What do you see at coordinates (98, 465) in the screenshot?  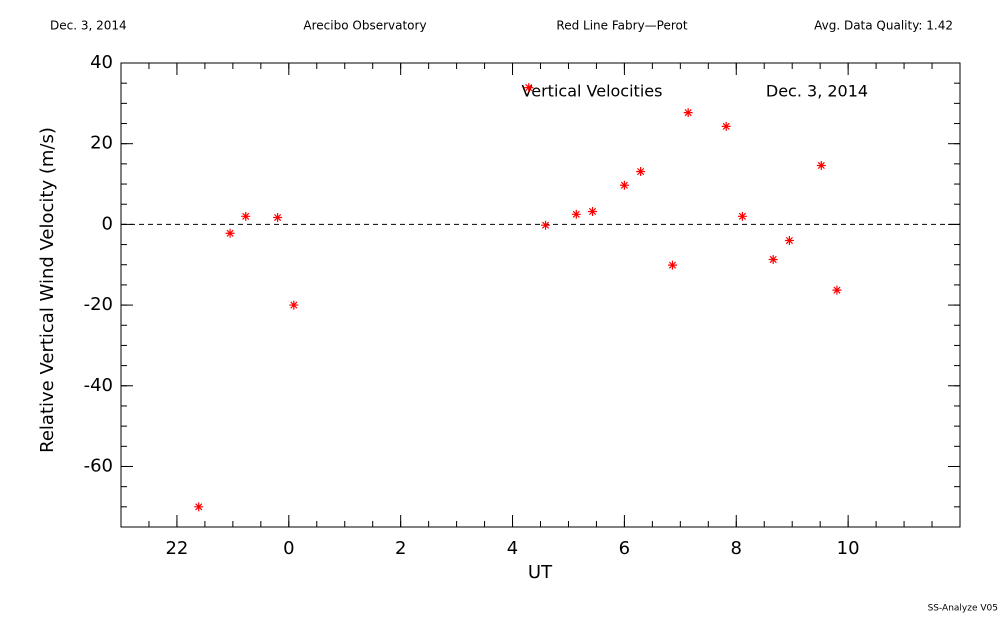 I see `y-tick-label: -60` at bounding box center [98, 465].